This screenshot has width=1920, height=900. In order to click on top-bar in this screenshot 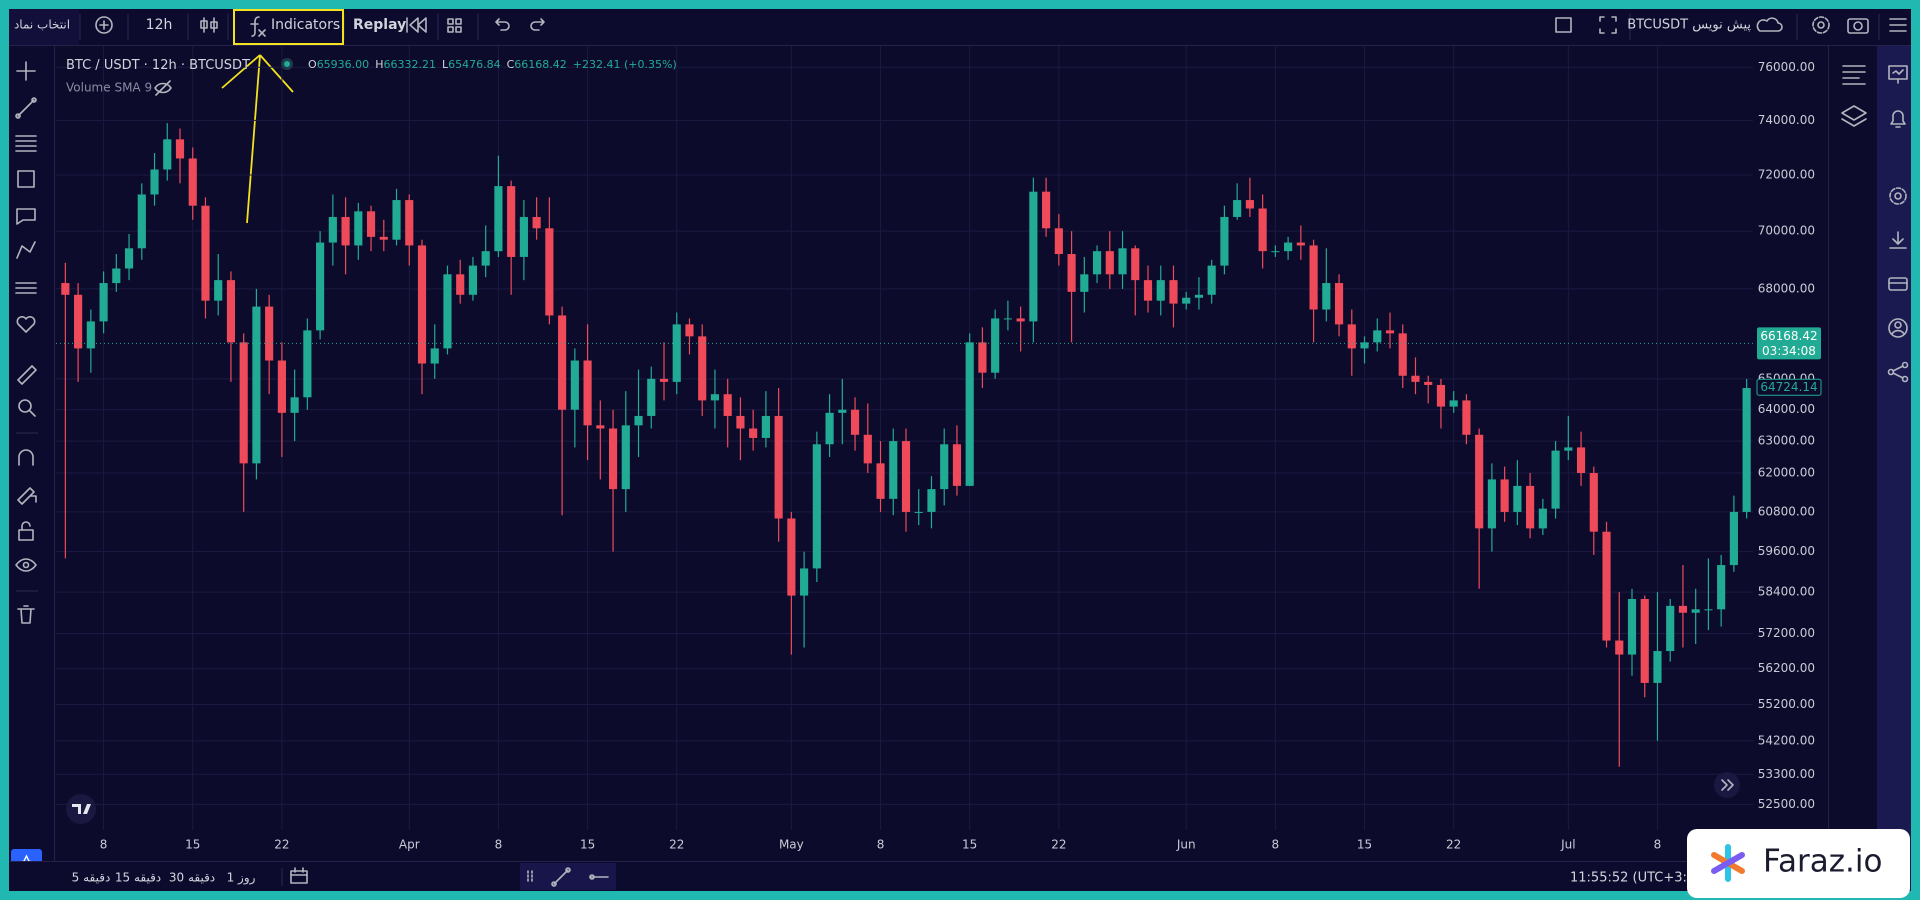, I will do `click(960, 27)`.